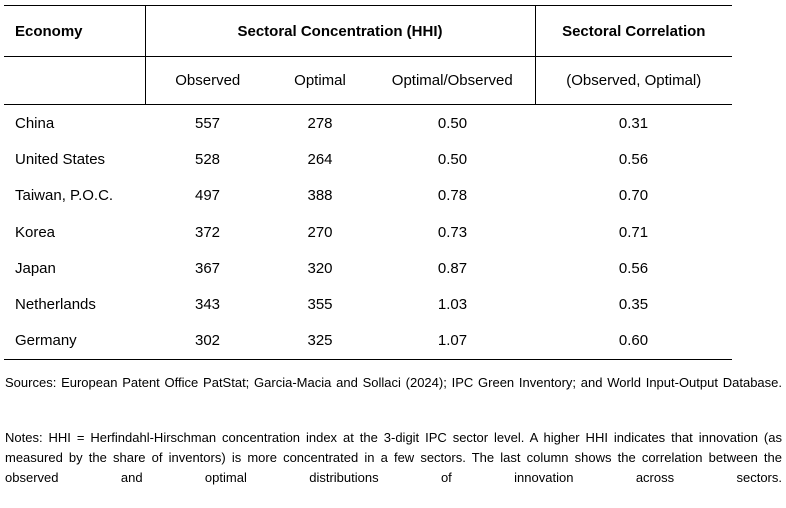 The image size is (786, 508). I want to click on cell-optimal: 388, so click(320, 196).